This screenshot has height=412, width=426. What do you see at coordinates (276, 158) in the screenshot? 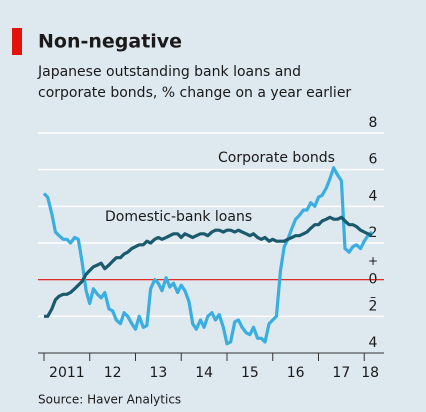
I see `legend-label: Corporate bonds` at bounding box center [276, 158].